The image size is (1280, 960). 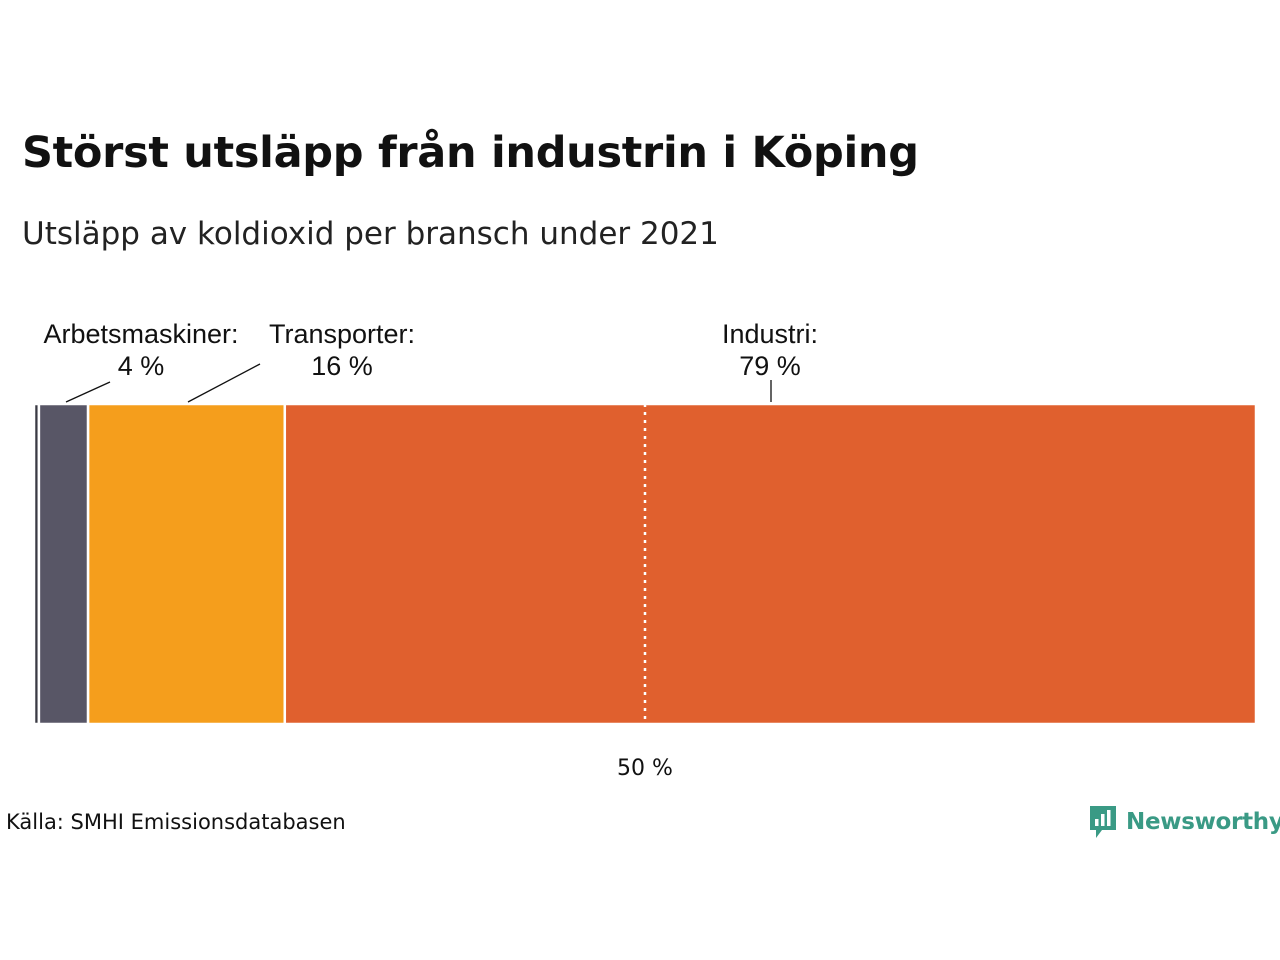 I want to click on label-transporter: Transporter:, so click(x=342, y=334).